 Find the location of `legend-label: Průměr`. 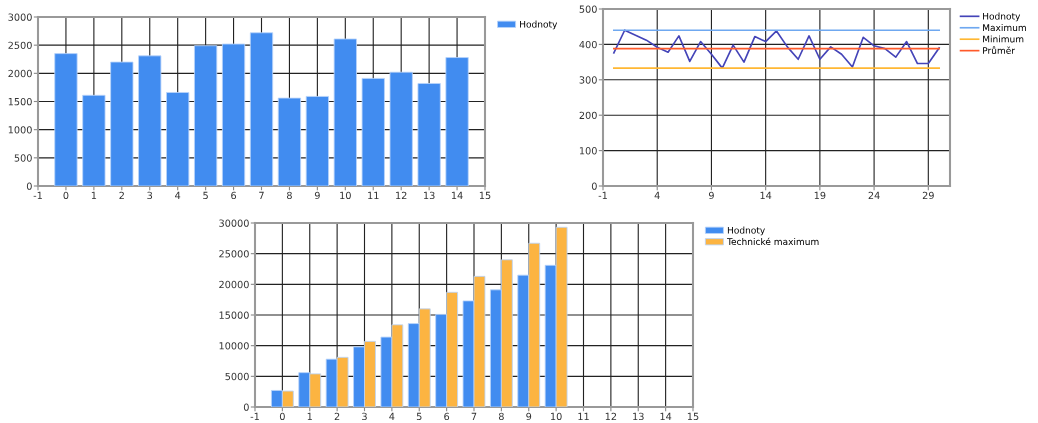

legend-label: Průměr is located at coordinates (999, 50).